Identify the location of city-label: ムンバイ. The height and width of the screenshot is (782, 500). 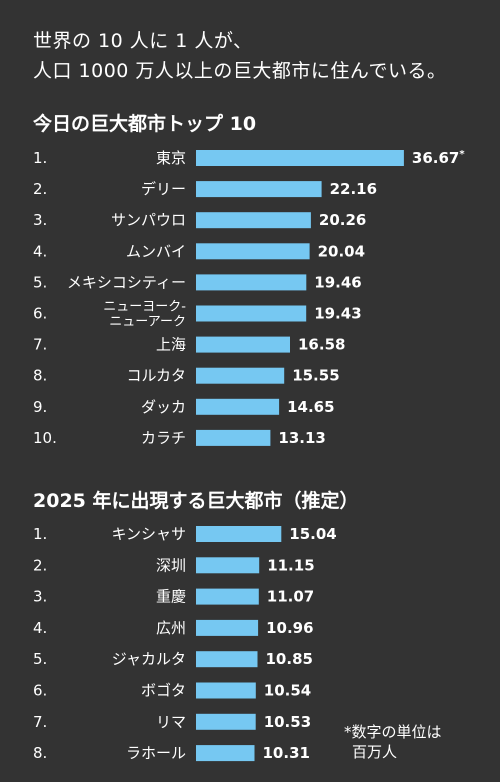
(156, 251).